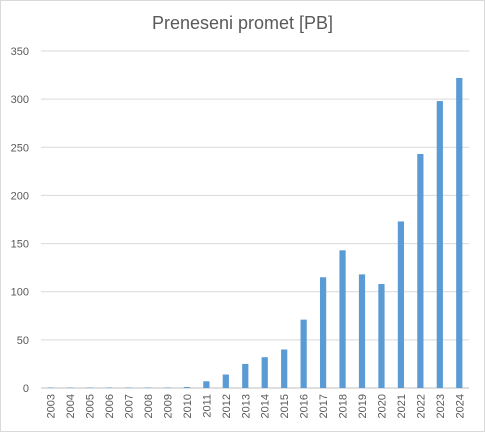 The width and height of the screenshot is (485, 432). What do you see at coordinates (363, 406) in the screenshot?
I see `x-tick-label: 2019` at bounding box center [363, 406].